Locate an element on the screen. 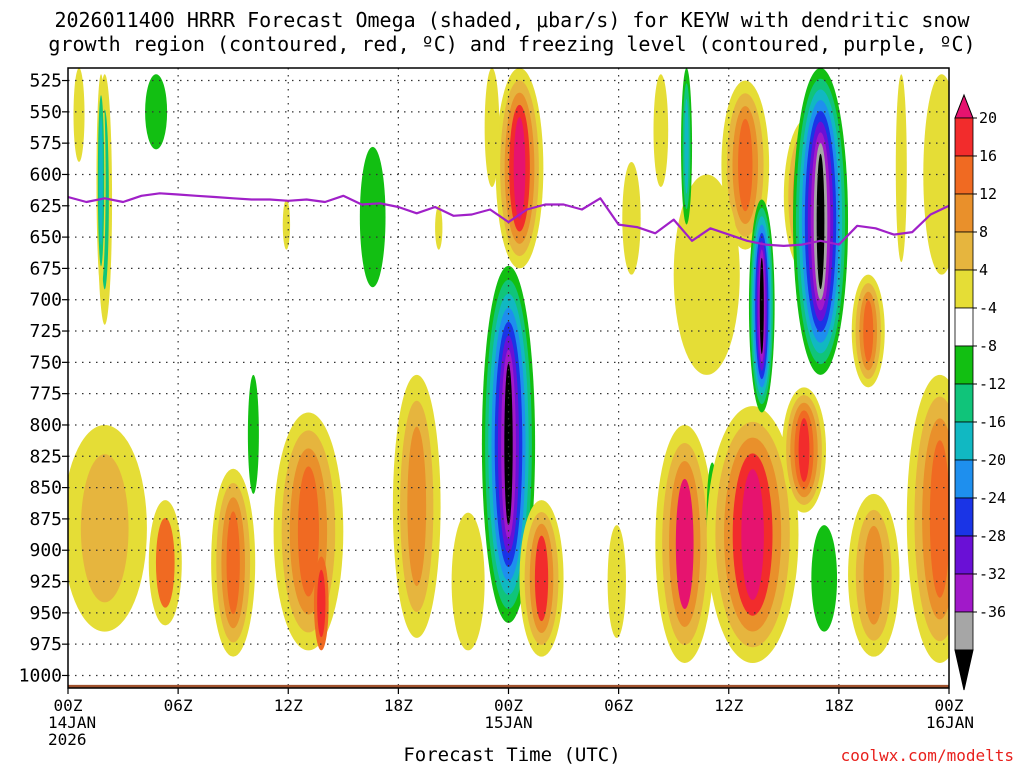 The width and height of the screenshot is (1024, 768). colorbar-label-12: -32 is located at coordinates (992, 574).